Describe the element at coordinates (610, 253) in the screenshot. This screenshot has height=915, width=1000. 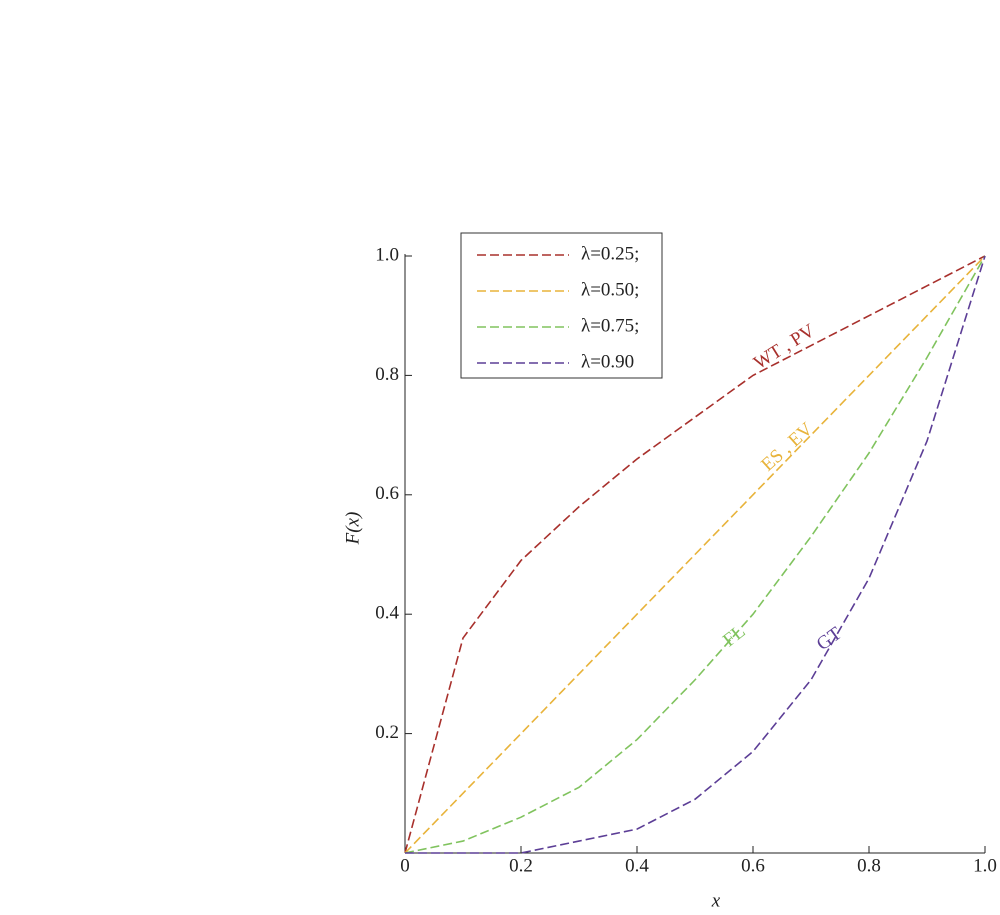
I see `legend-label: λ=0.25;` at that location.